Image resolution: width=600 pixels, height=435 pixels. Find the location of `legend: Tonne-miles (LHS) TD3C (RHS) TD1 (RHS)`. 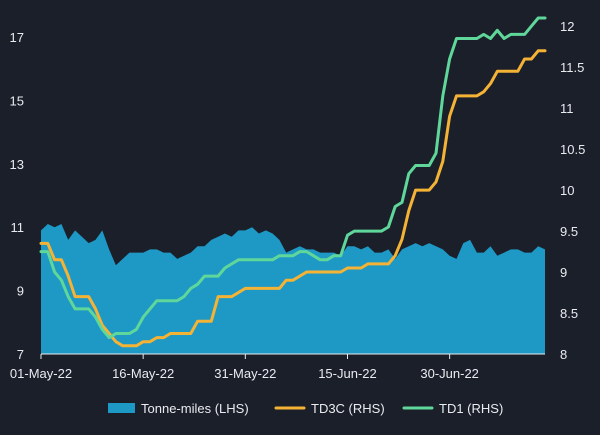

legend: Tonne-miles (LHS) TD3C (RHS) TD1 (RHS) is located at coordinates (305, 408).